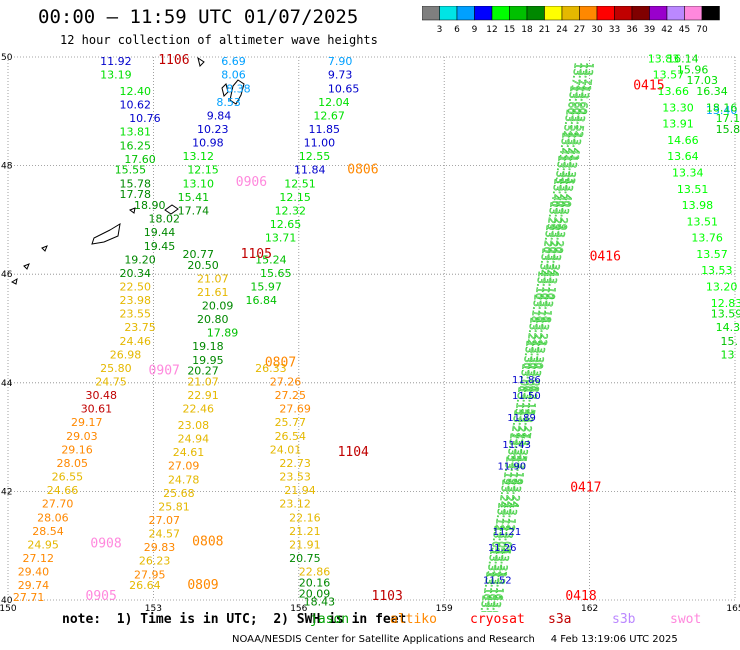 The width and height of the screenshot is (740, 650). Describe the element at coordinates (722, 286) in the screenshot. I see `wave-height-label: 13.20` at that location.